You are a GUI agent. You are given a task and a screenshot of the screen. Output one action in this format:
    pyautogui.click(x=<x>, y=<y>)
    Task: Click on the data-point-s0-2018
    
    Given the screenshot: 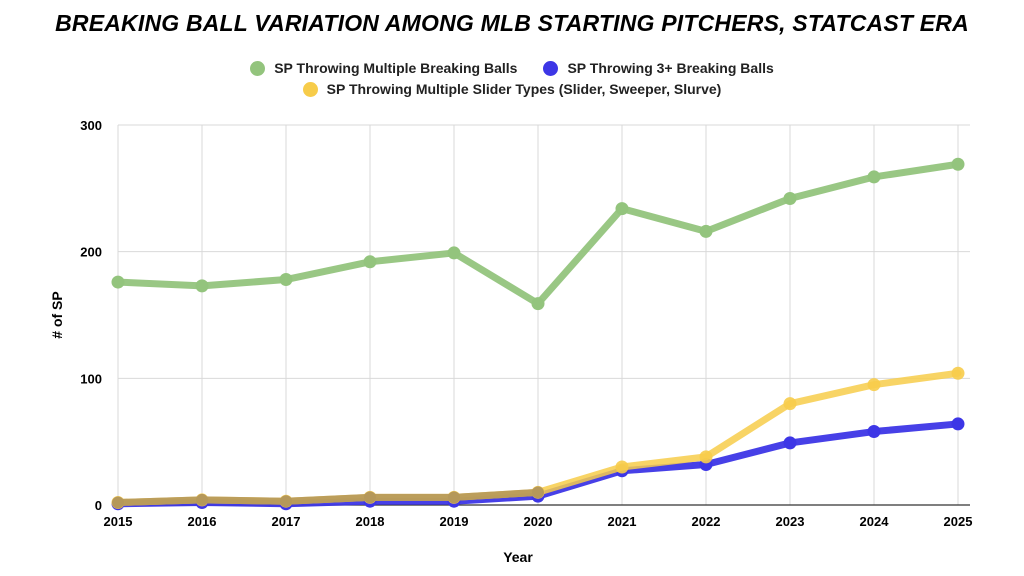 What is the action you would take?
    pyautogui.click(x=370, y=262)
    